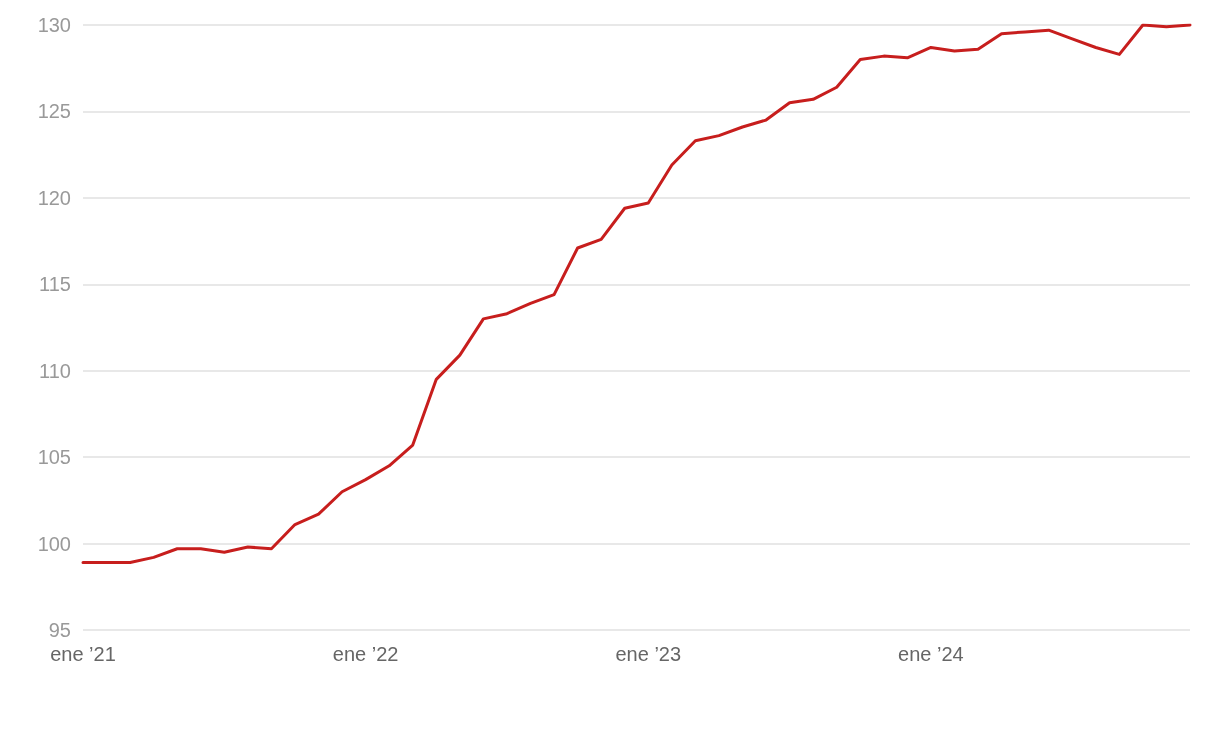 This screenshot has height=738, width=1220. What do you see at coordinates (54, 25) in the screenshot?
I see `y-tick-label: 130` at bounding box center [54, 25].